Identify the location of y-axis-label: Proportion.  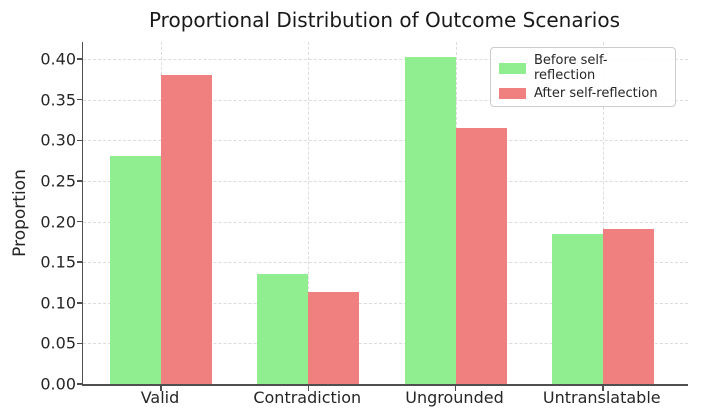
(20, 213).